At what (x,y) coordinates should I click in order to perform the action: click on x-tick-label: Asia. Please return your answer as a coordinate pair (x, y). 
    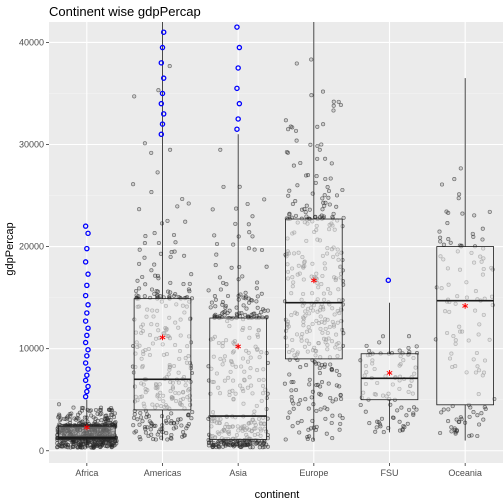
    Looking at the image, I should click on (238, 473).